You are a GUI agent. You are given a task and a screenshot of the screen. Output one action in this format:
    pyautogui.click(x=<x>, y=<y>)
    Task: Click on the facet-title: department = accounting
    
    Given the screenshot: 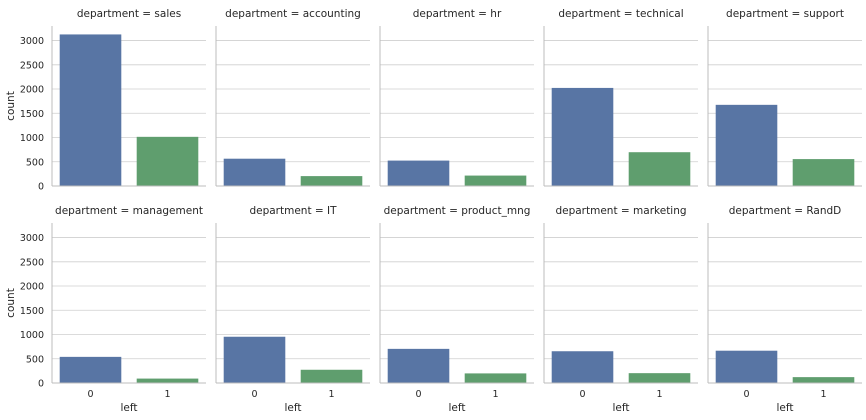 What is the action you would take?
    pyautogui.click(x=293, y=14)
    